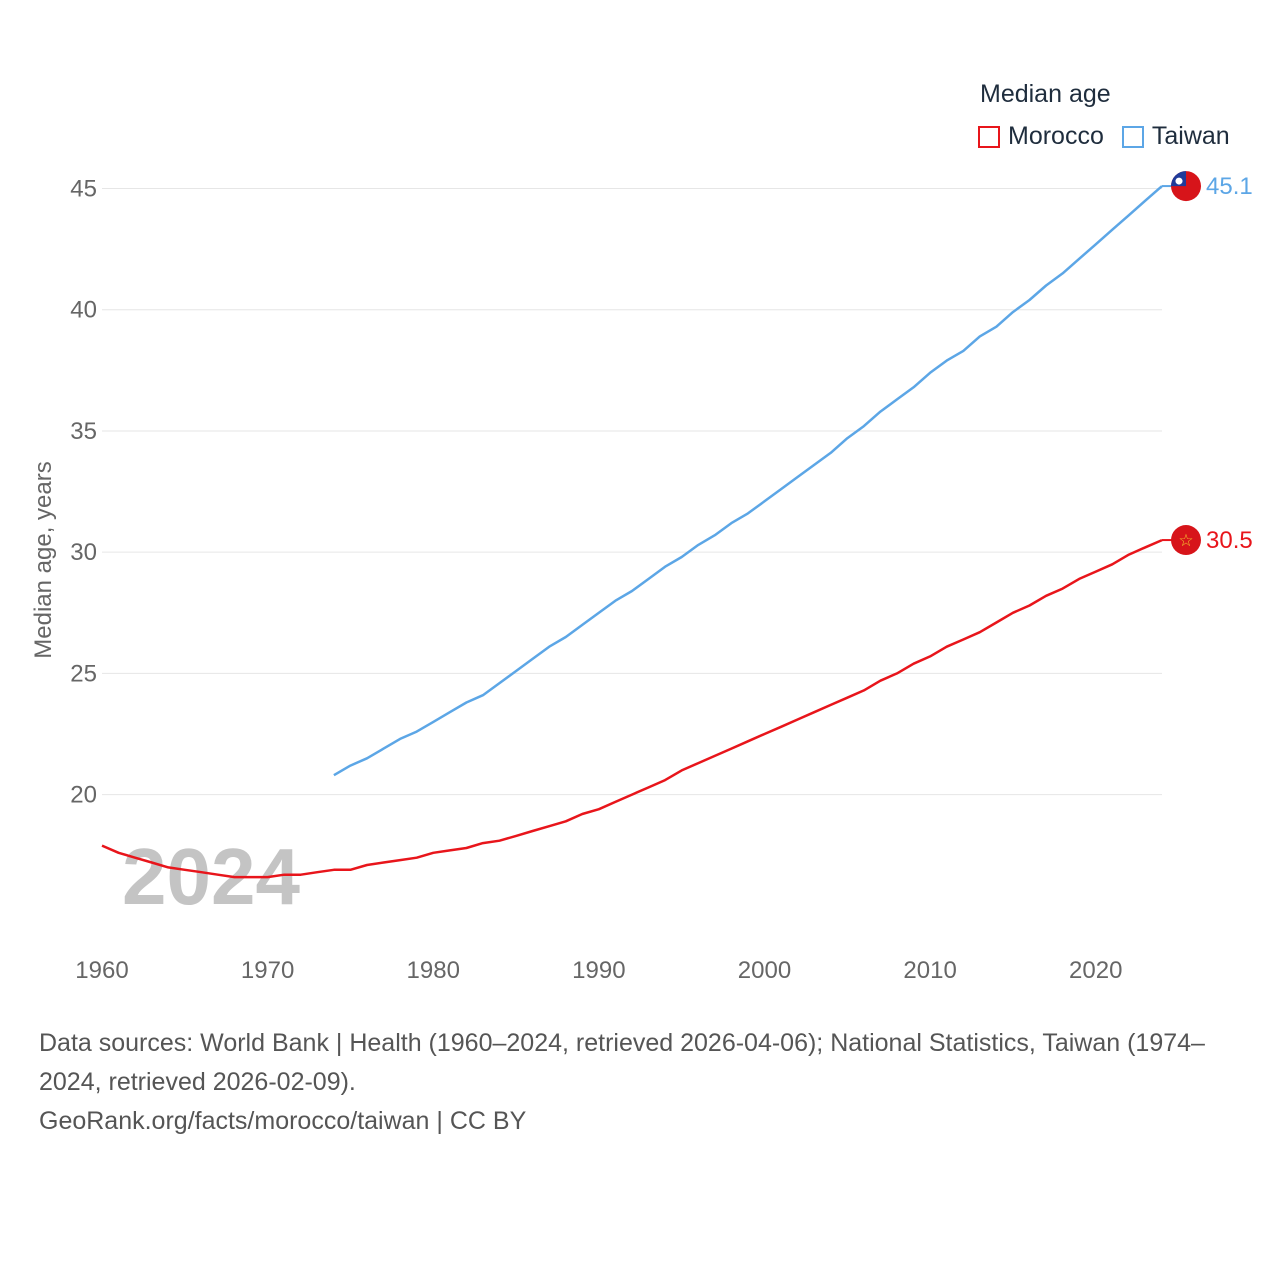 This screenshot has width=1280, height=1280. Describe the element at coordinates (1056, 136) in the screenshot. I see `legend-label-morocco: Morocco` at that location.